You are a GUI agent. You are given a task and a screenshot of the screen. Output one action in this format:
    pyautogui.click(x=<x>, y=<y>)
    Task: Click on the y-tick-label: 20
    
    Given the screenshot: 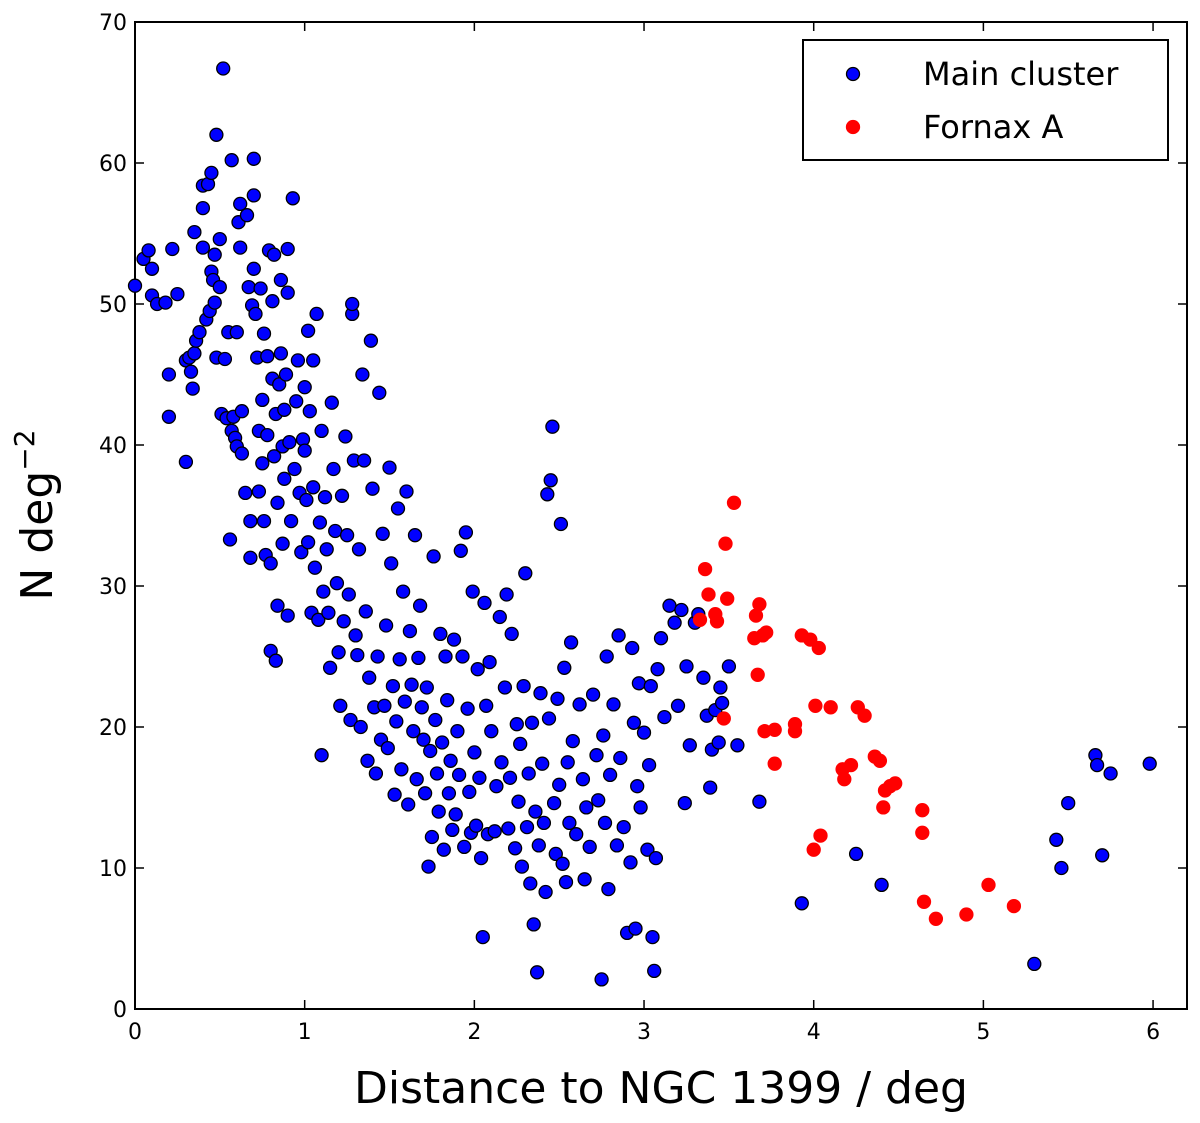 What is the action you would take?
    pyautogui.click(x=113, y=728)
    